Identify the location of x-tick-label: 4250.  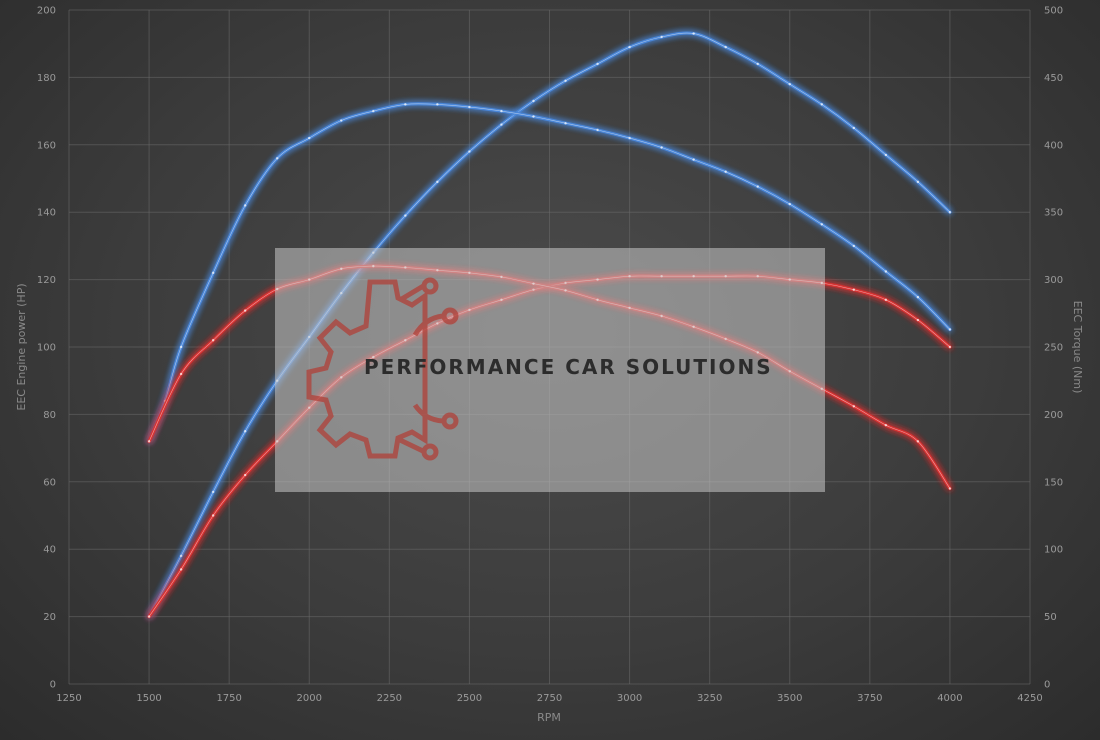
(1029, 698).